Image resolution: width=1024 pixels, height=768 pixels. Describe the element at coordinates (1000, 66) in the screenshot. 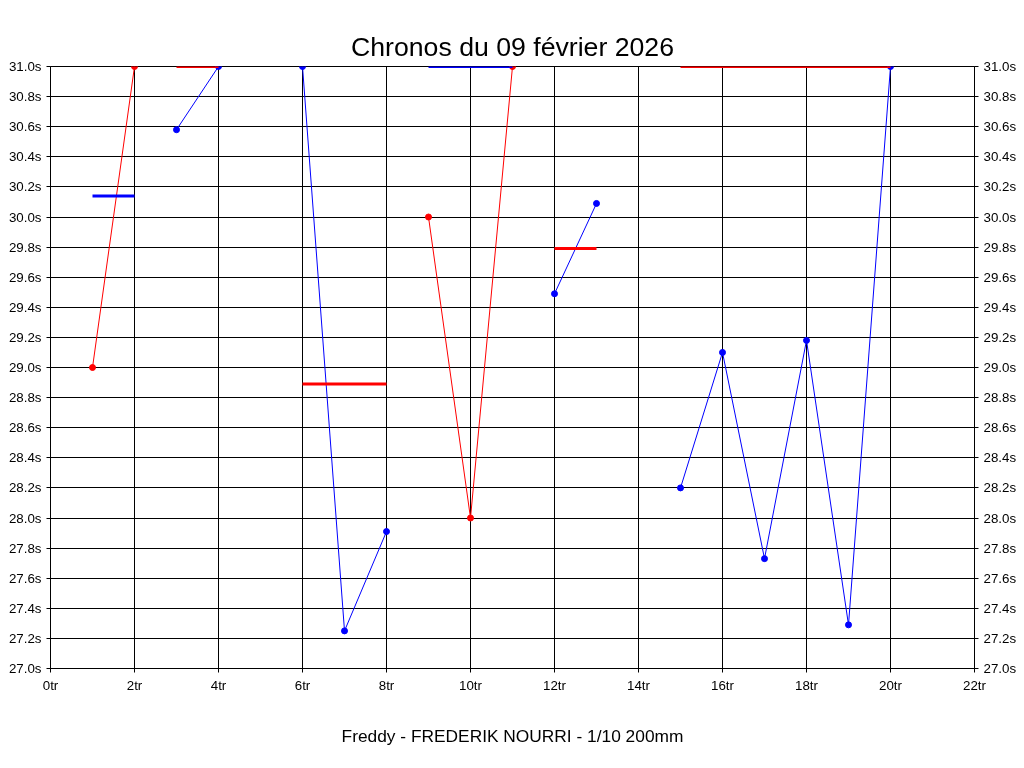

I see `y2-tick-label: 31.0s` at that location.